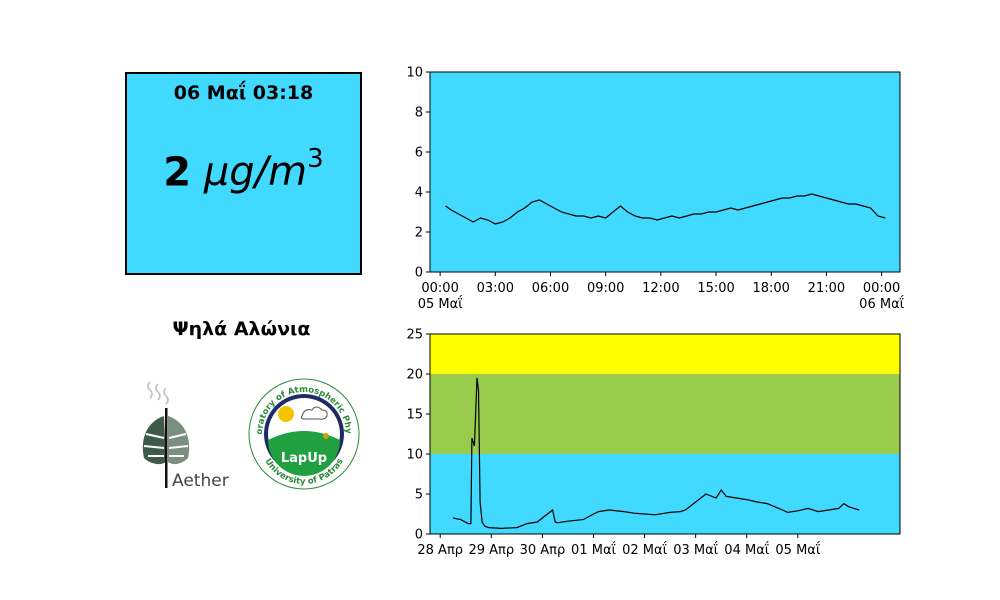 The image size is (1000, 600). Describe the element at coordinates (200, 480) in the screenshot. I see `aether-logo-text: Aether` at that location.